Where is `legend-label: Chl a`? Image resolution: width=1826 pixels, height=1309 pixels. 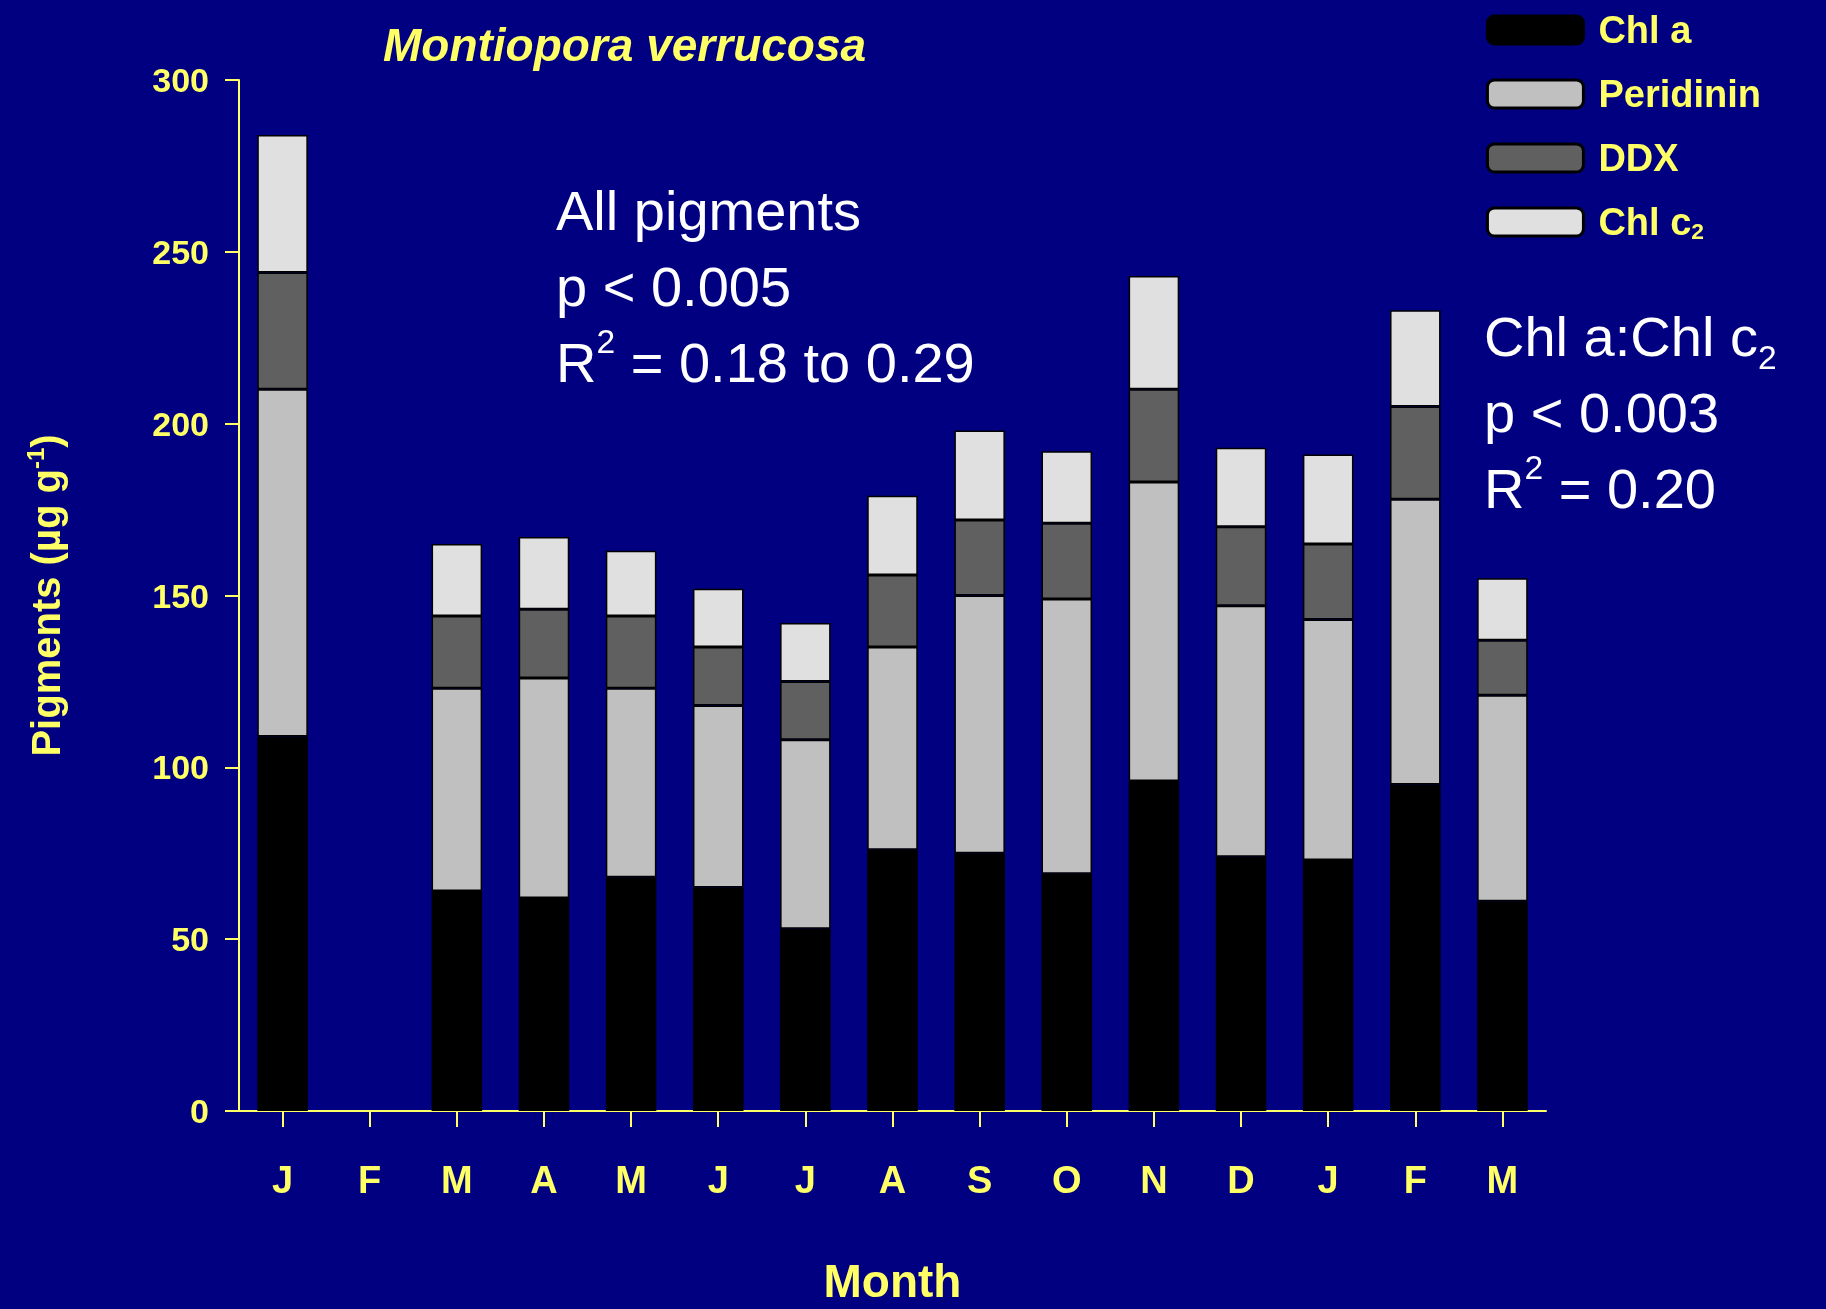
legend-label: Chl a is located at coordinates (1645, 30).